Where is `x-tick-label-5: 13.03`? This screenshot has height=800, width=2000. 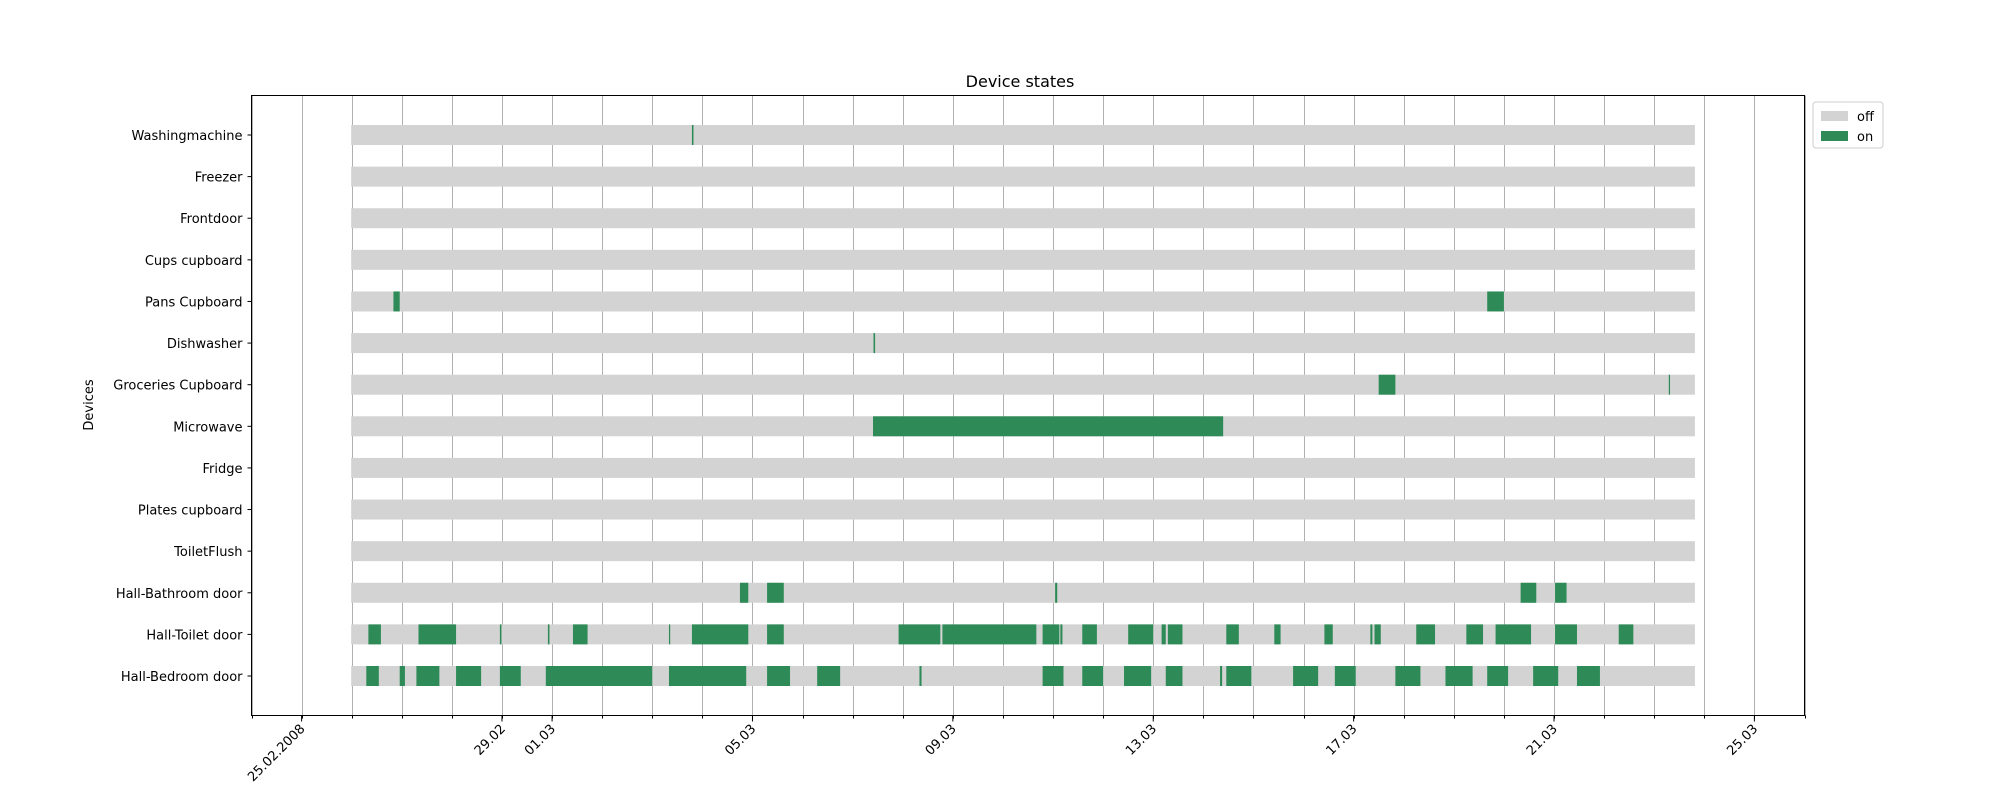
x-tick-label-5: 13.03 is located at coordinates (1141, 740).